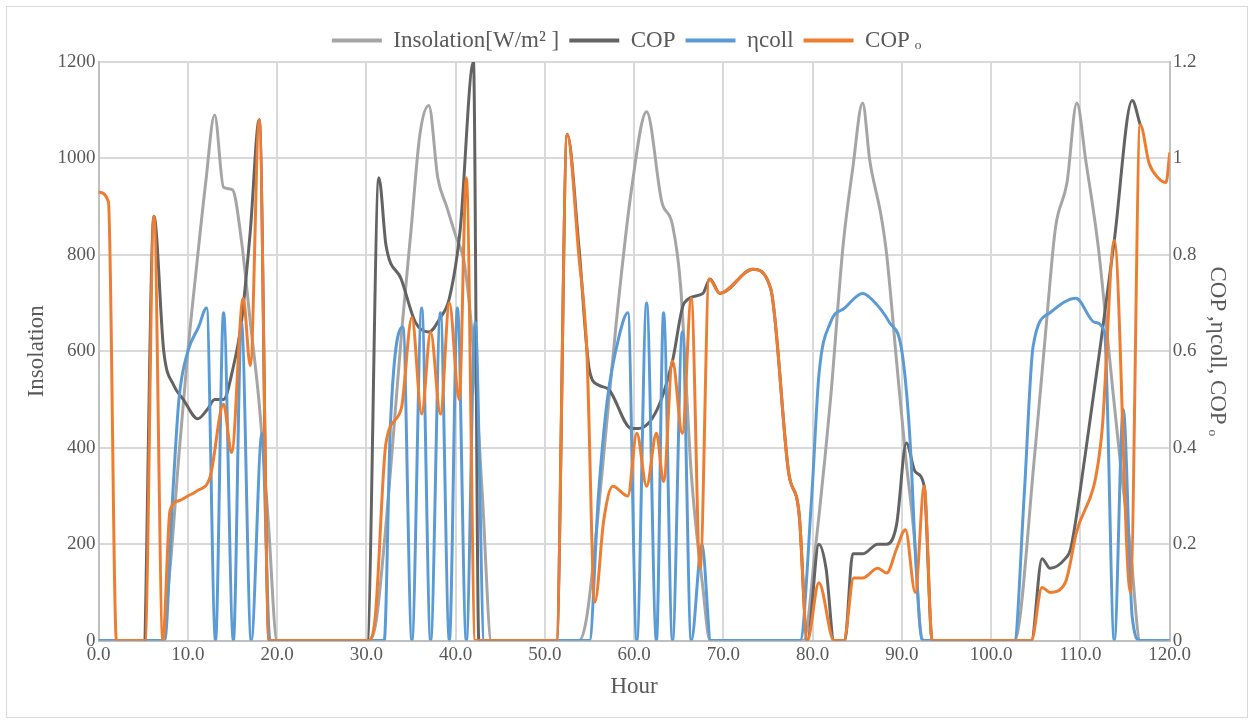 The height and width of the screenshot is (723, 1253). Describe the element at coordinates (1080, 653) in the screenshot. I see `x-tick-label: 110.0` at that location.